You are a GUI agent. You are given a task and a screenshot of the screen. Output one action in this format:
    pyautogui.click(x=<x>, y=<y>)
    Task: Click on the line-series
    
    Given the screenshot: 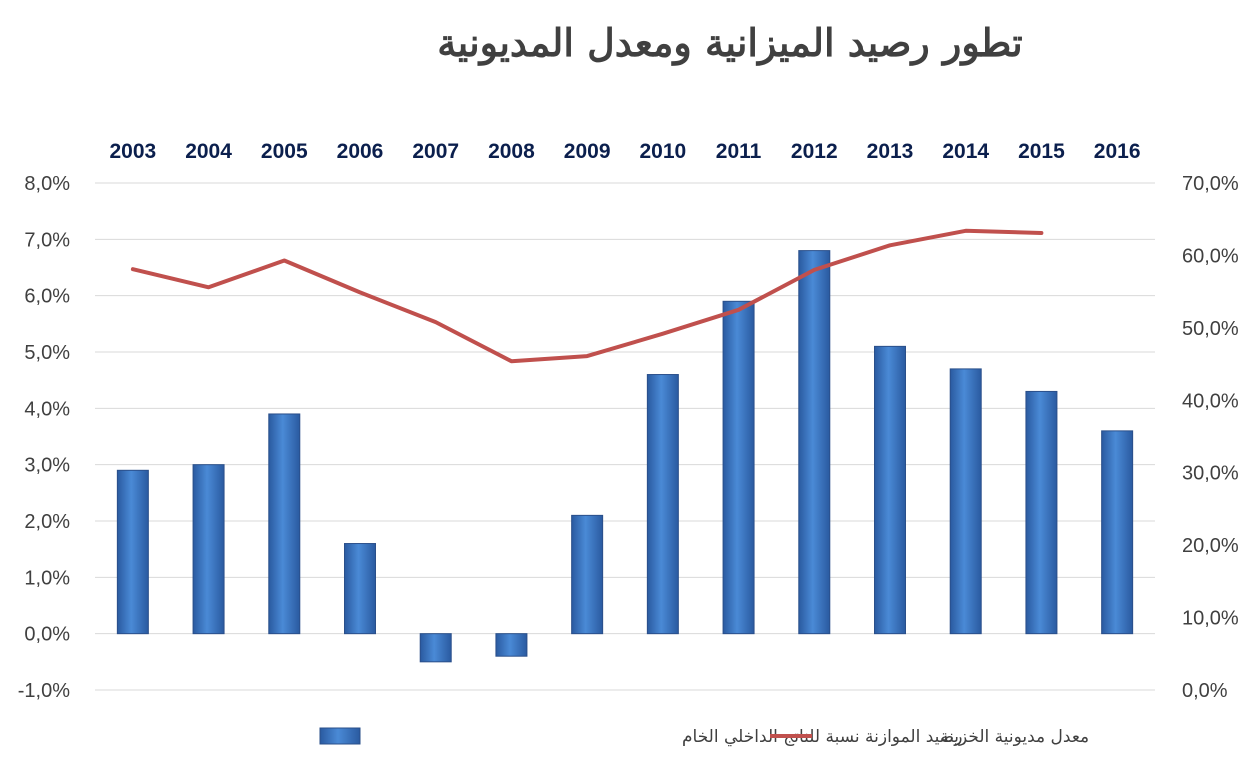 What is the action you would take?
    pyautogui.click(x=587, y=296)
    